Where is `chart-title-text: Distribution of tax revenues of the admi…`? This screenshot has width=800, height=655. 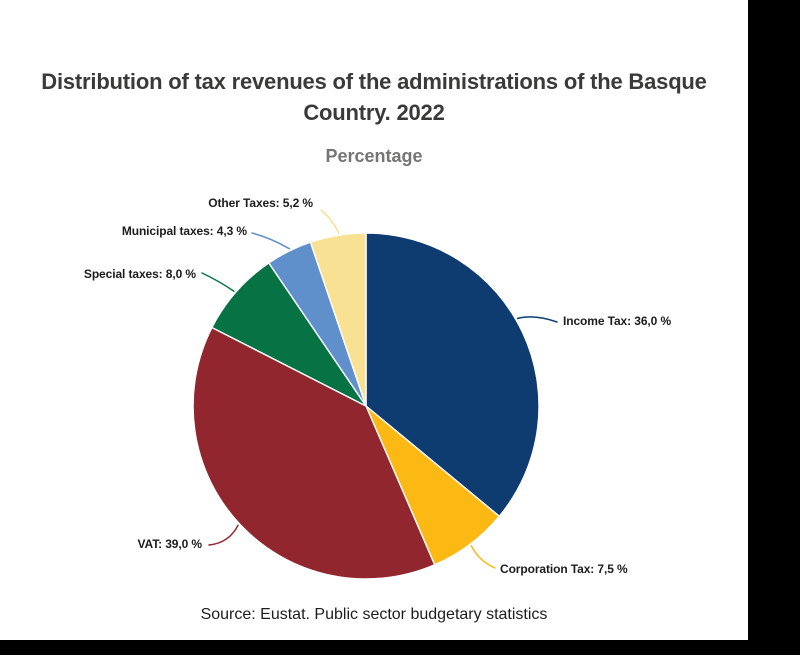 chart-title-text: Distribution of tax revenues of the admi… is located at coordinates (374, 97).